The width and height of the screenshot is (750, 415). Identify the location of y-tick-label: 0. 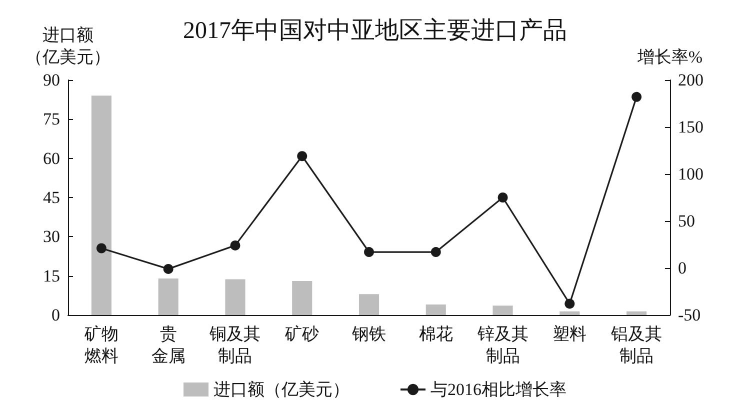
(56, 315).